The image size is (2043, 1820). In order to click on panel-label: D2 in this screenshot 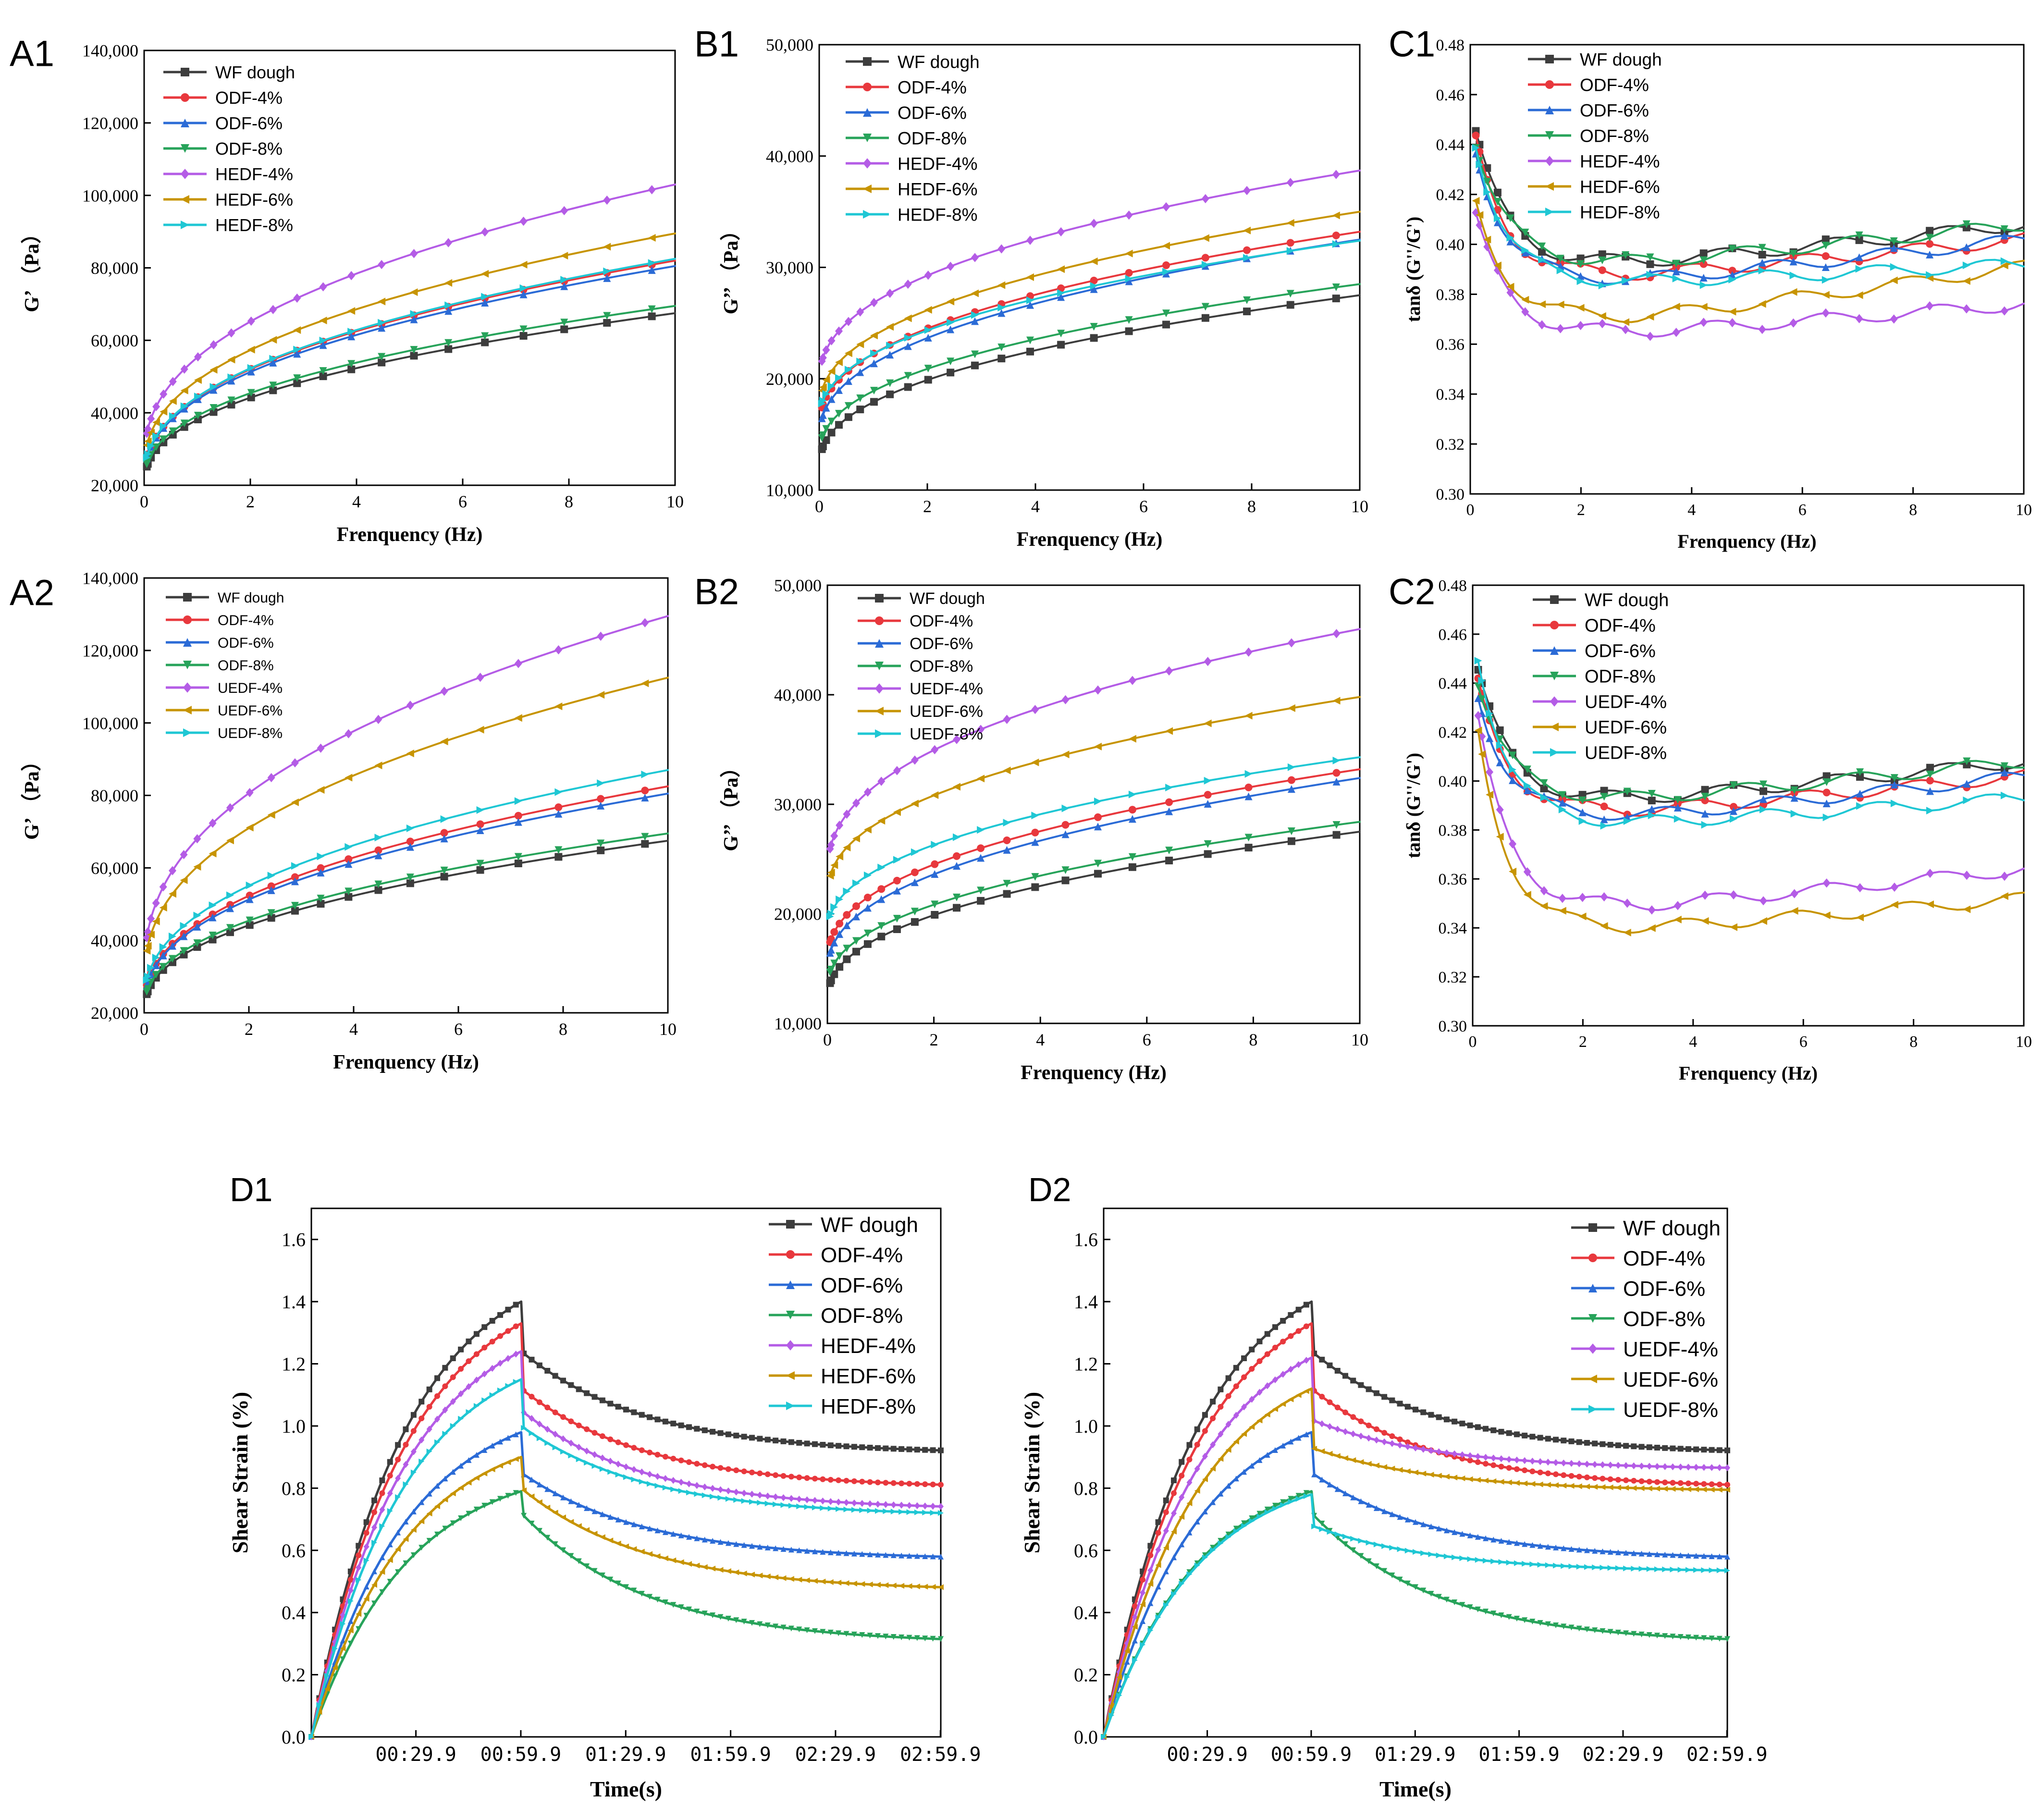, I will do `click(1049, 1190)`.